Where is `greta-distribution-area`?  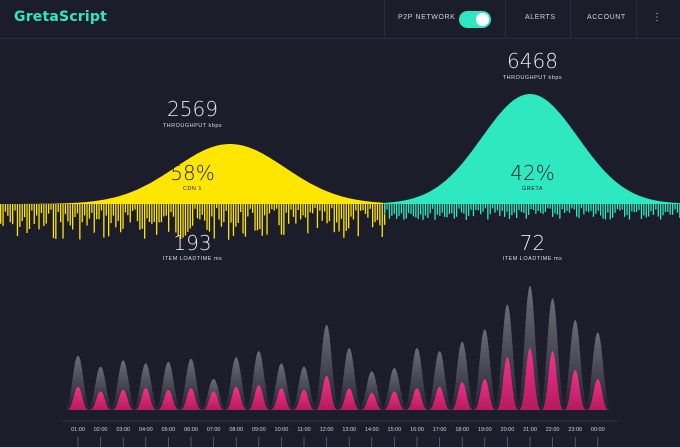
greta-distribution-area is located at coordinates (532, 157).